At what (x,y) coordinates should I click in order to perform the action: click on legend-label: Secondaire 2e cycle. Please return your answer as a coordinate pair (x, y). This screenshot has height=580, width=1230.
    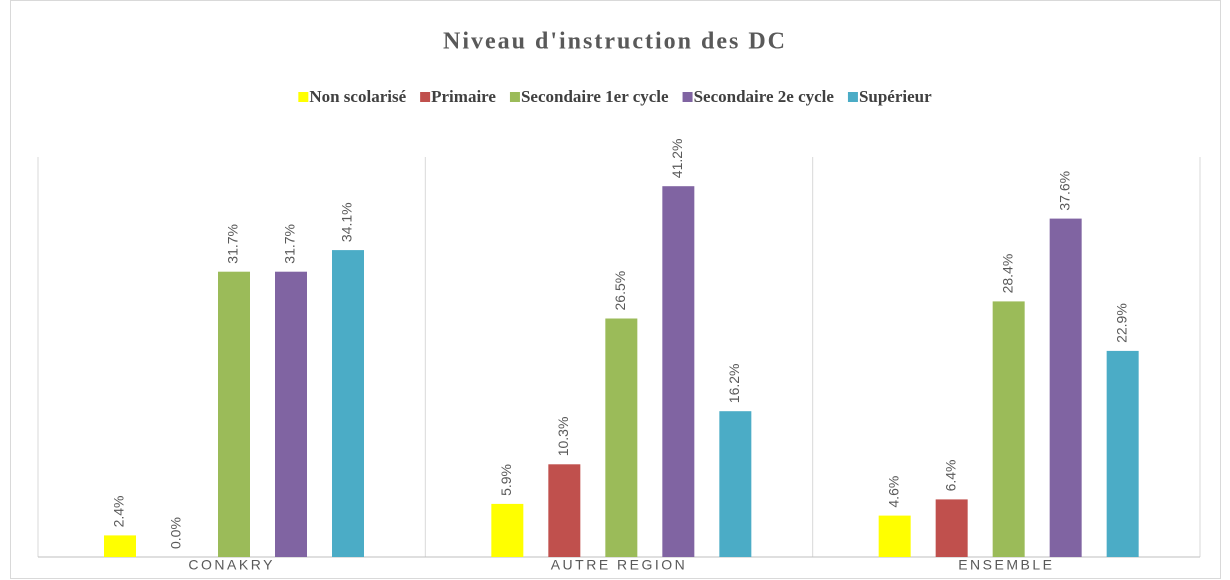
    Looking at the image, I should click on (764, 96).